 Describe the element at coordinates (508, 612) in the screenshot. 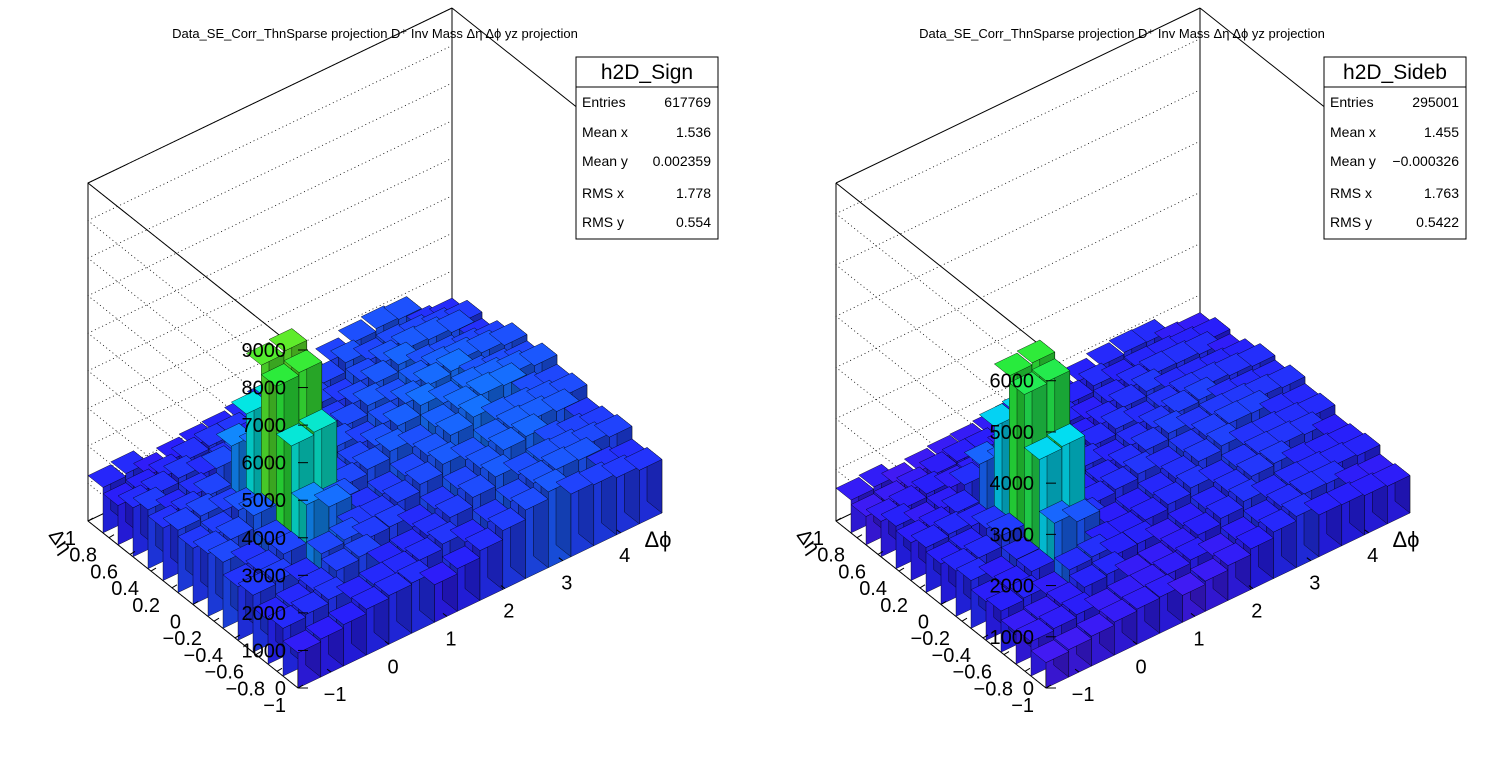

I see `x-tick-label: 2` at that location.